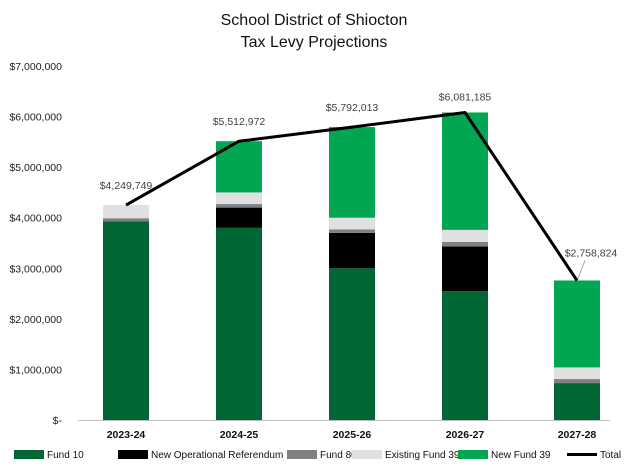  Describe the element at coordinates (521, 455) in the screenshot. I see `legend-label: New Fund 39` at that location.